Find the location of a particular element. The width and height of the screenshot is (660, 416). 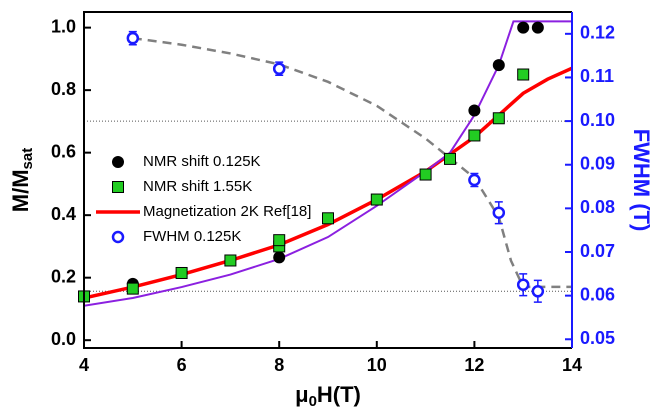

y2-tick-label: 0.09 is located at coordinates (597, 163).